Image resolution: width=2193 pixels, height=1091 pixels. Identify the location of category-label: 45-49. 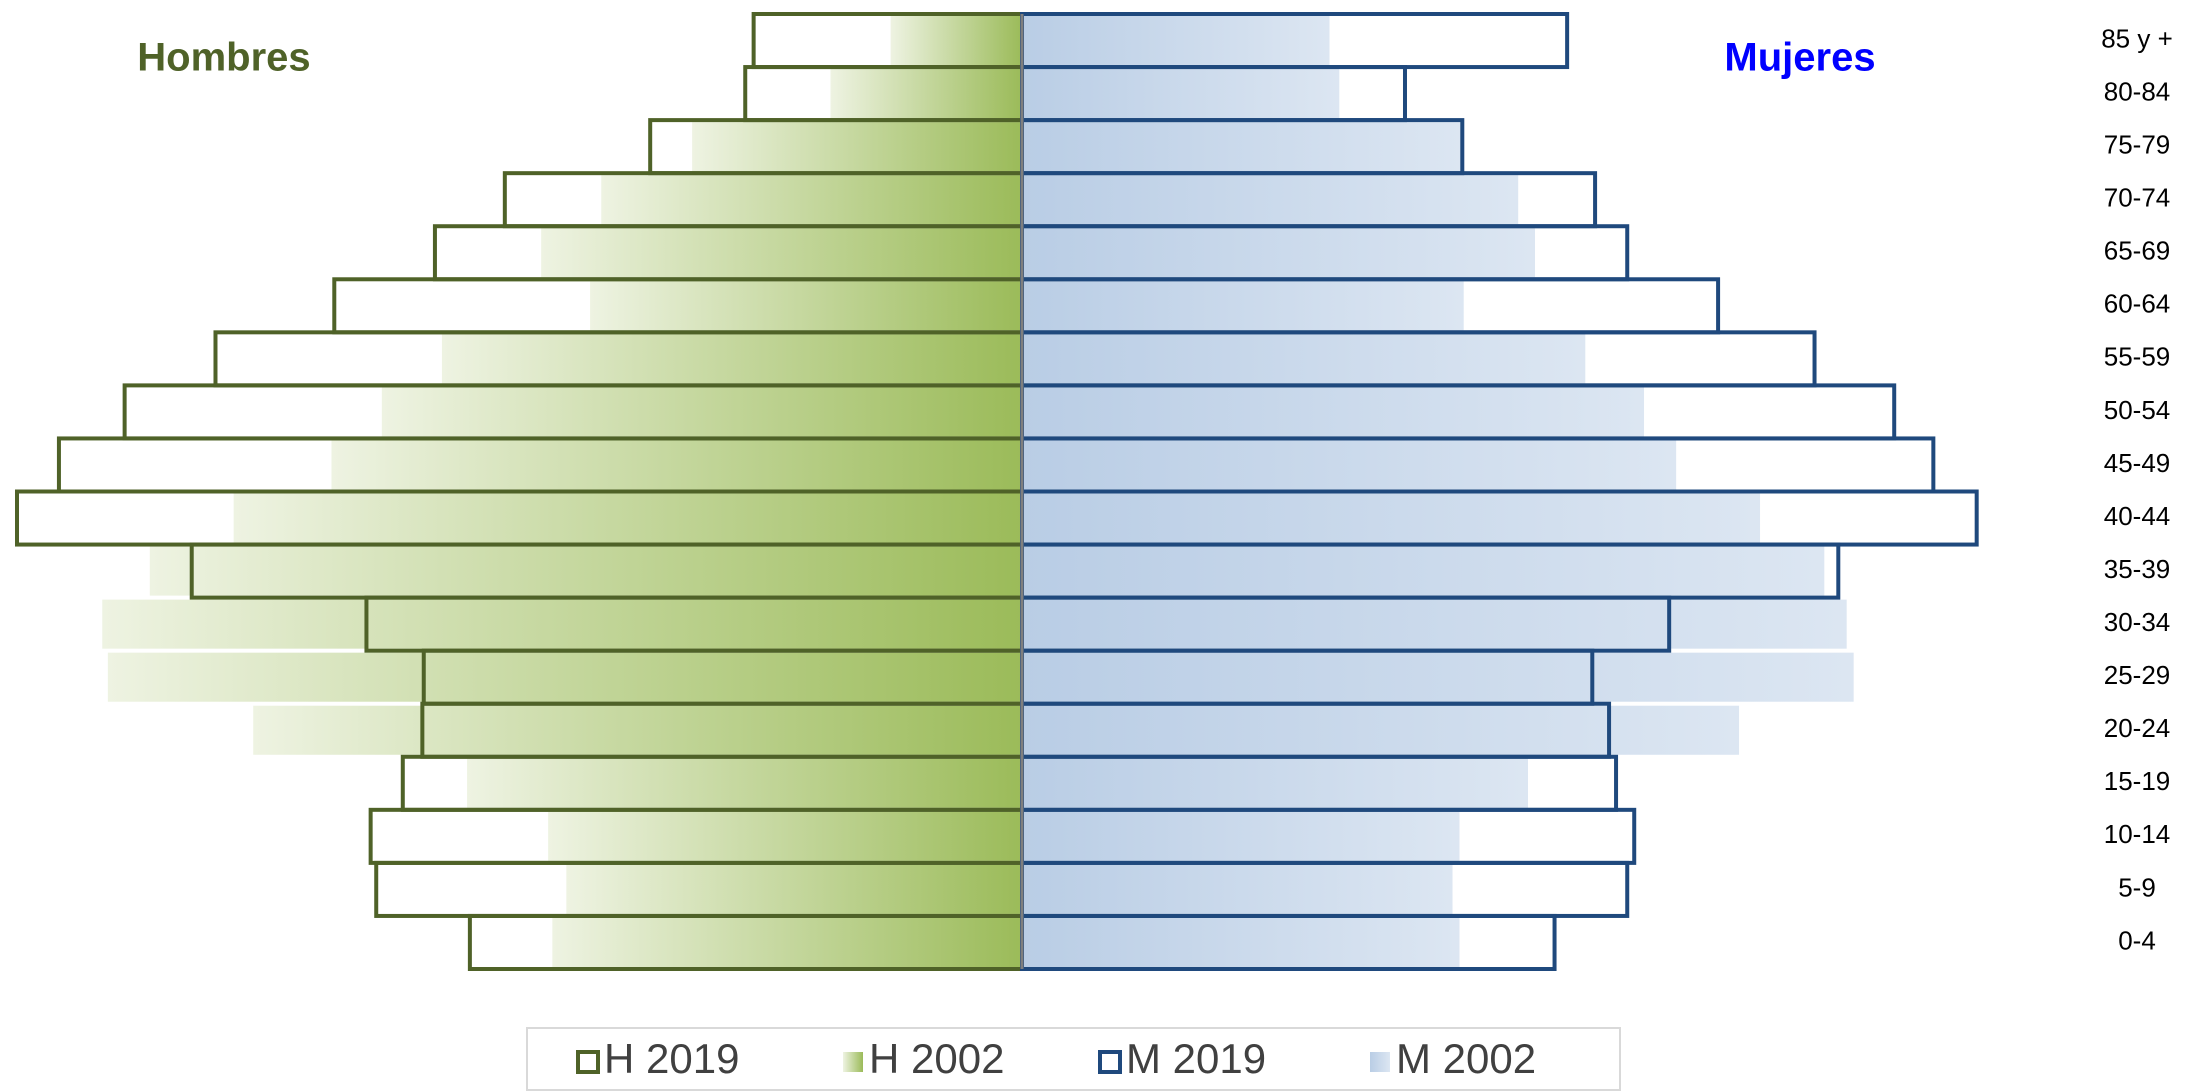
(2137, 463).